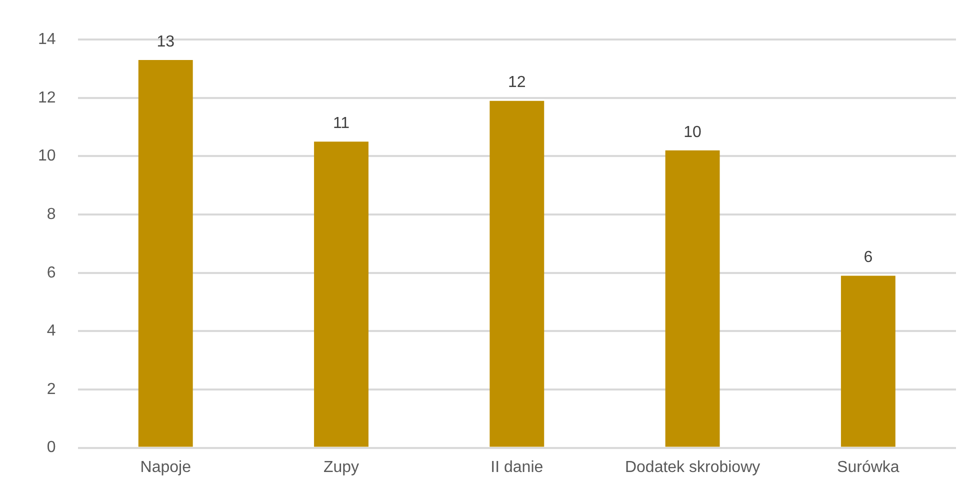 This screenshot has width=964, height=495. What do you see at coordinates (166, 467) in the screenshot?
I see `x-tick-label: Napoje` at bounding box center [166, 467].